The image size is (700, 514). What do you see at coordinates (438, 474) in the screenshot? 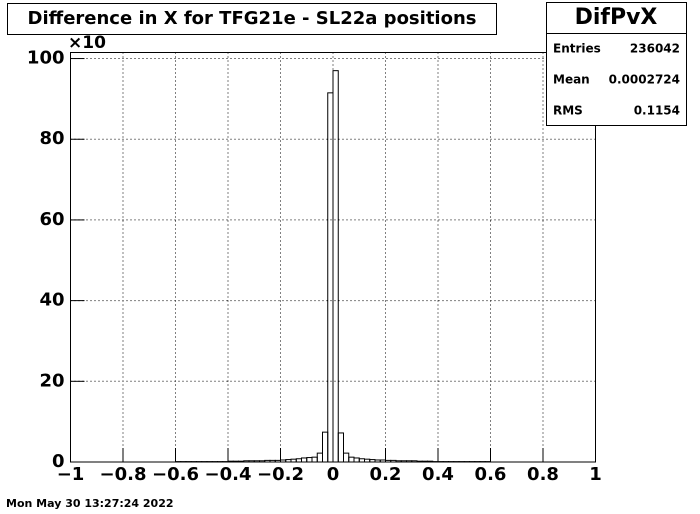
I see `x-tick-label: 0.4` at bounding box center [438, 474].